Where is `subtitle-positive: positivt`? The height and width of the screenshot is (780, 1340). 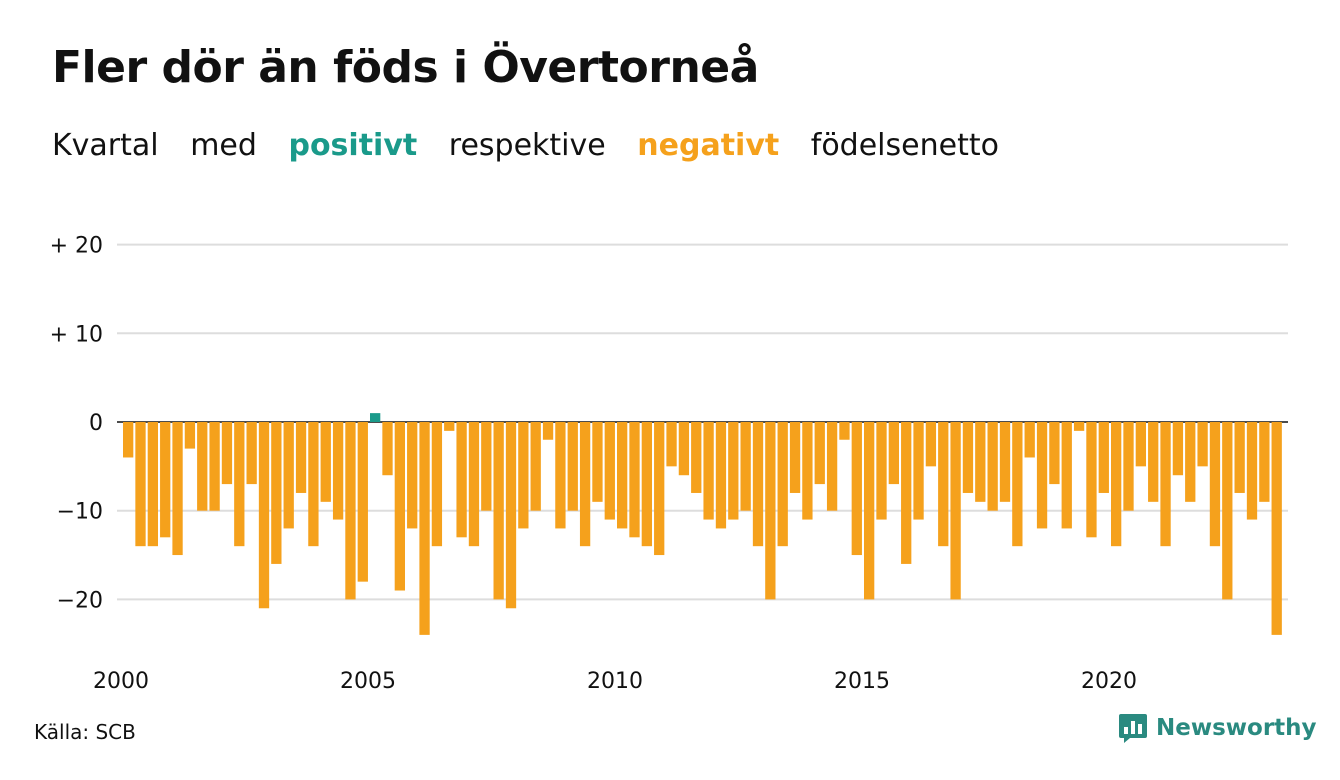
subtitle-positive: positivt is located at coordinates (353, 145).